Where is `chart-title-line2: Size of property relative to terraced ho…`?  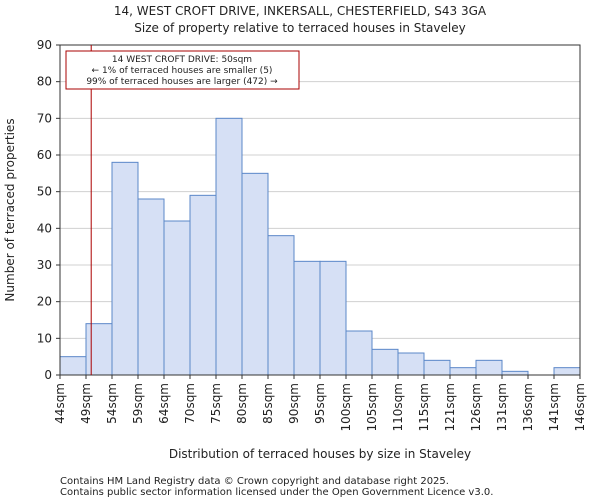
chart-title-line2: Size of property relative to terraced ho… is located at coordinates (299, 28).